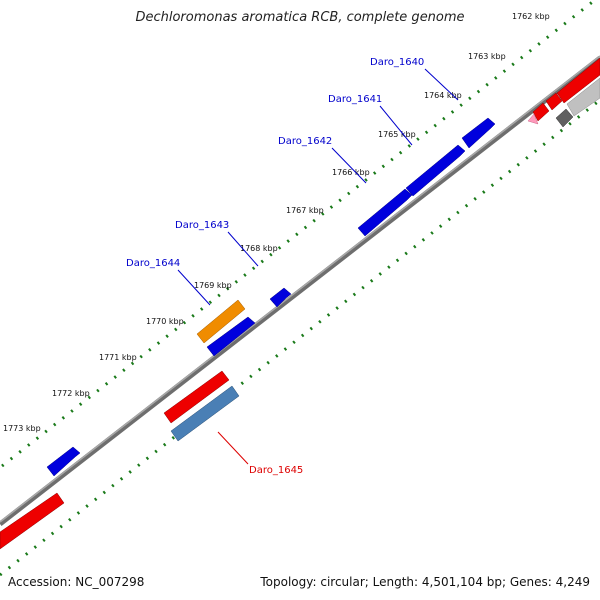  I want to click on scale-tick-label: 1765 kbp, so click(397, 134).